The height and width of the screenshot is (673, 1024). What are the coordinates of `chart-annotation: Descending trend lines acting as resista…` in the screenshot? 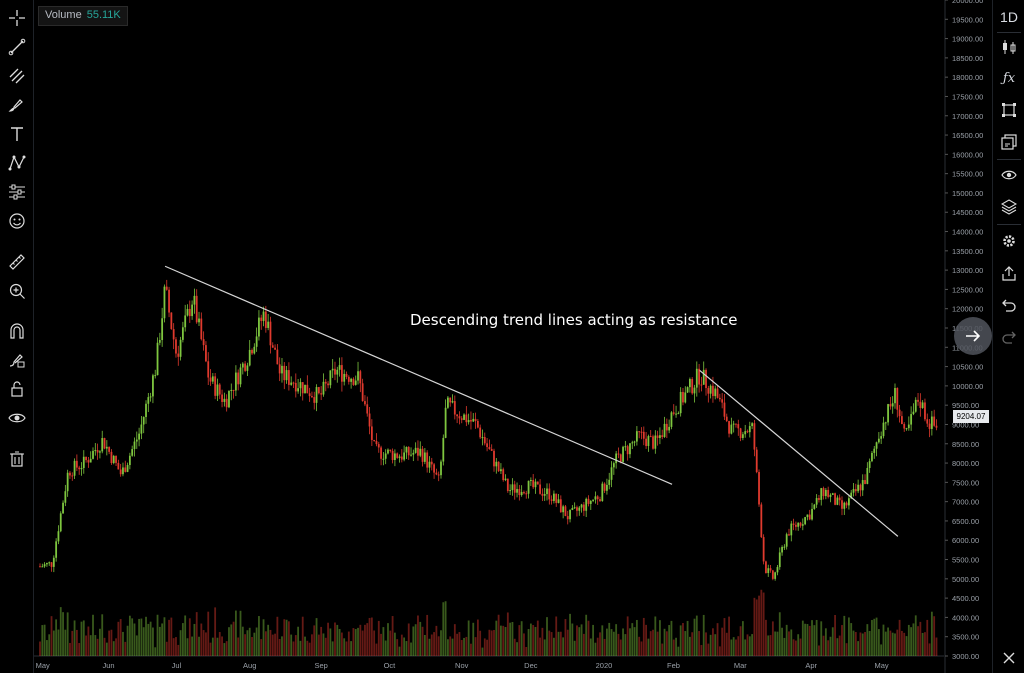 It's located at (574, 320).